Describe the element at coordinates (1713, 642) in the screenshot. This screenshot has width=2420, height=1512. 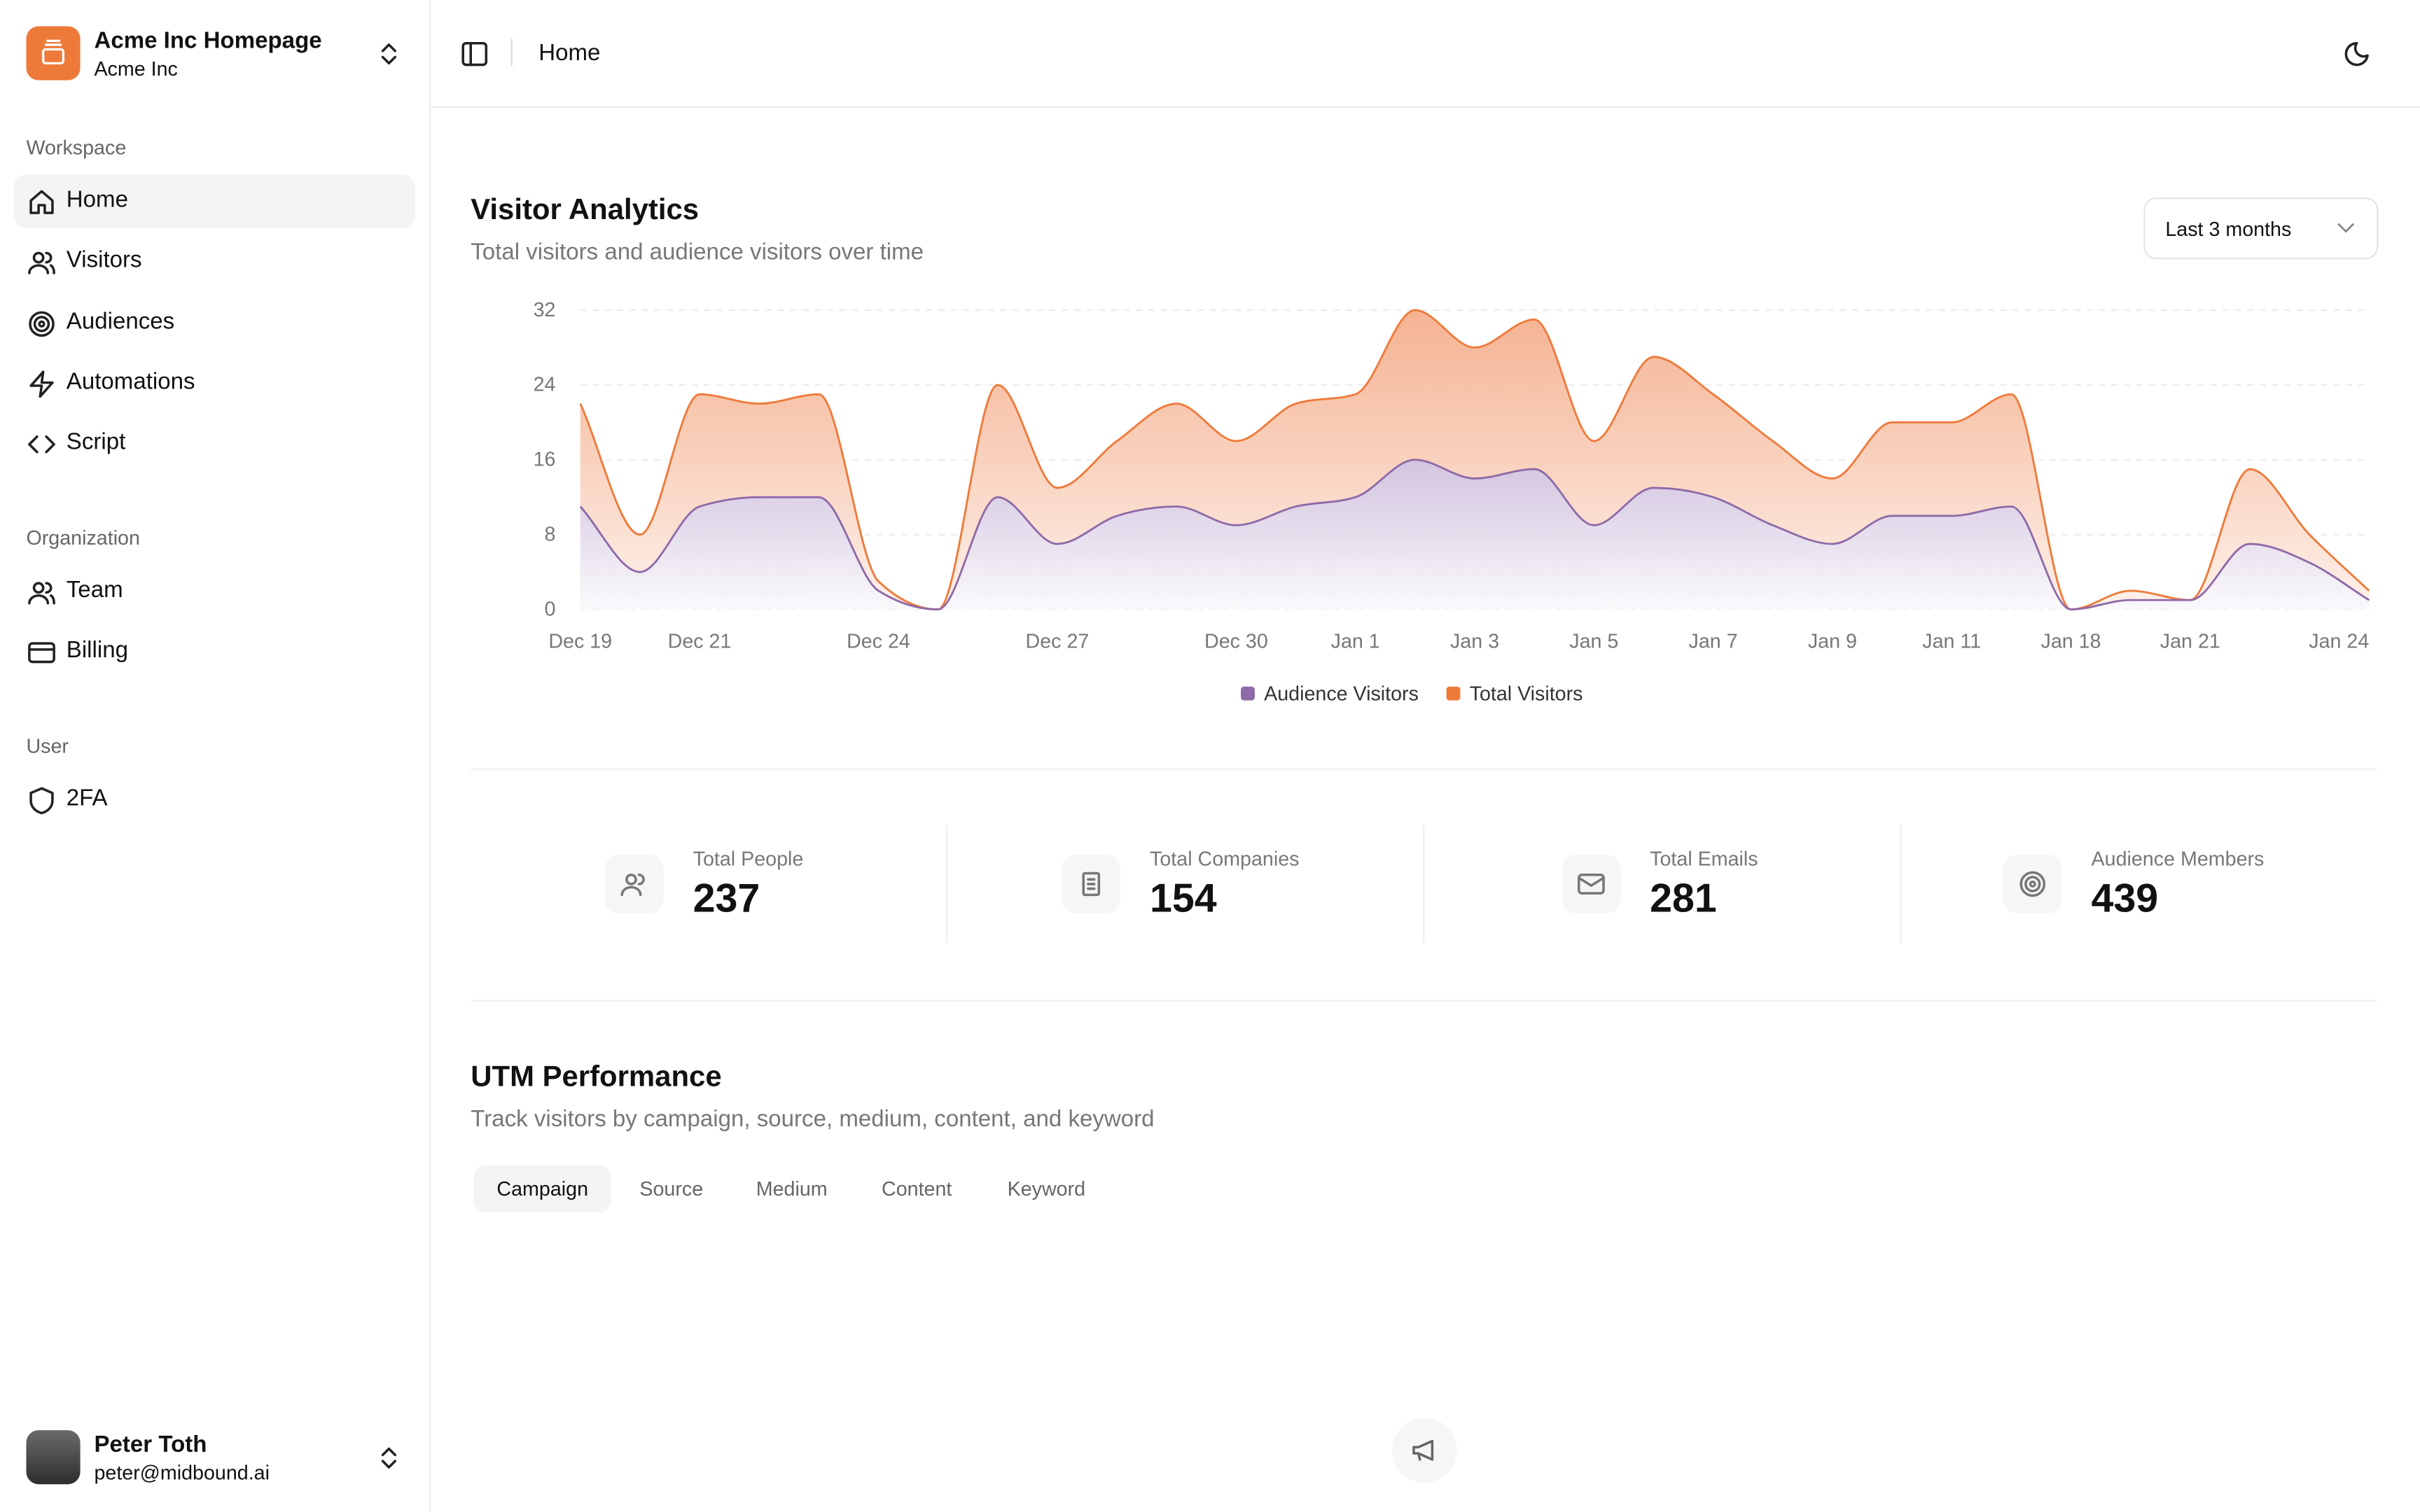
I see `x-tick-label: Jan 7` at that location.